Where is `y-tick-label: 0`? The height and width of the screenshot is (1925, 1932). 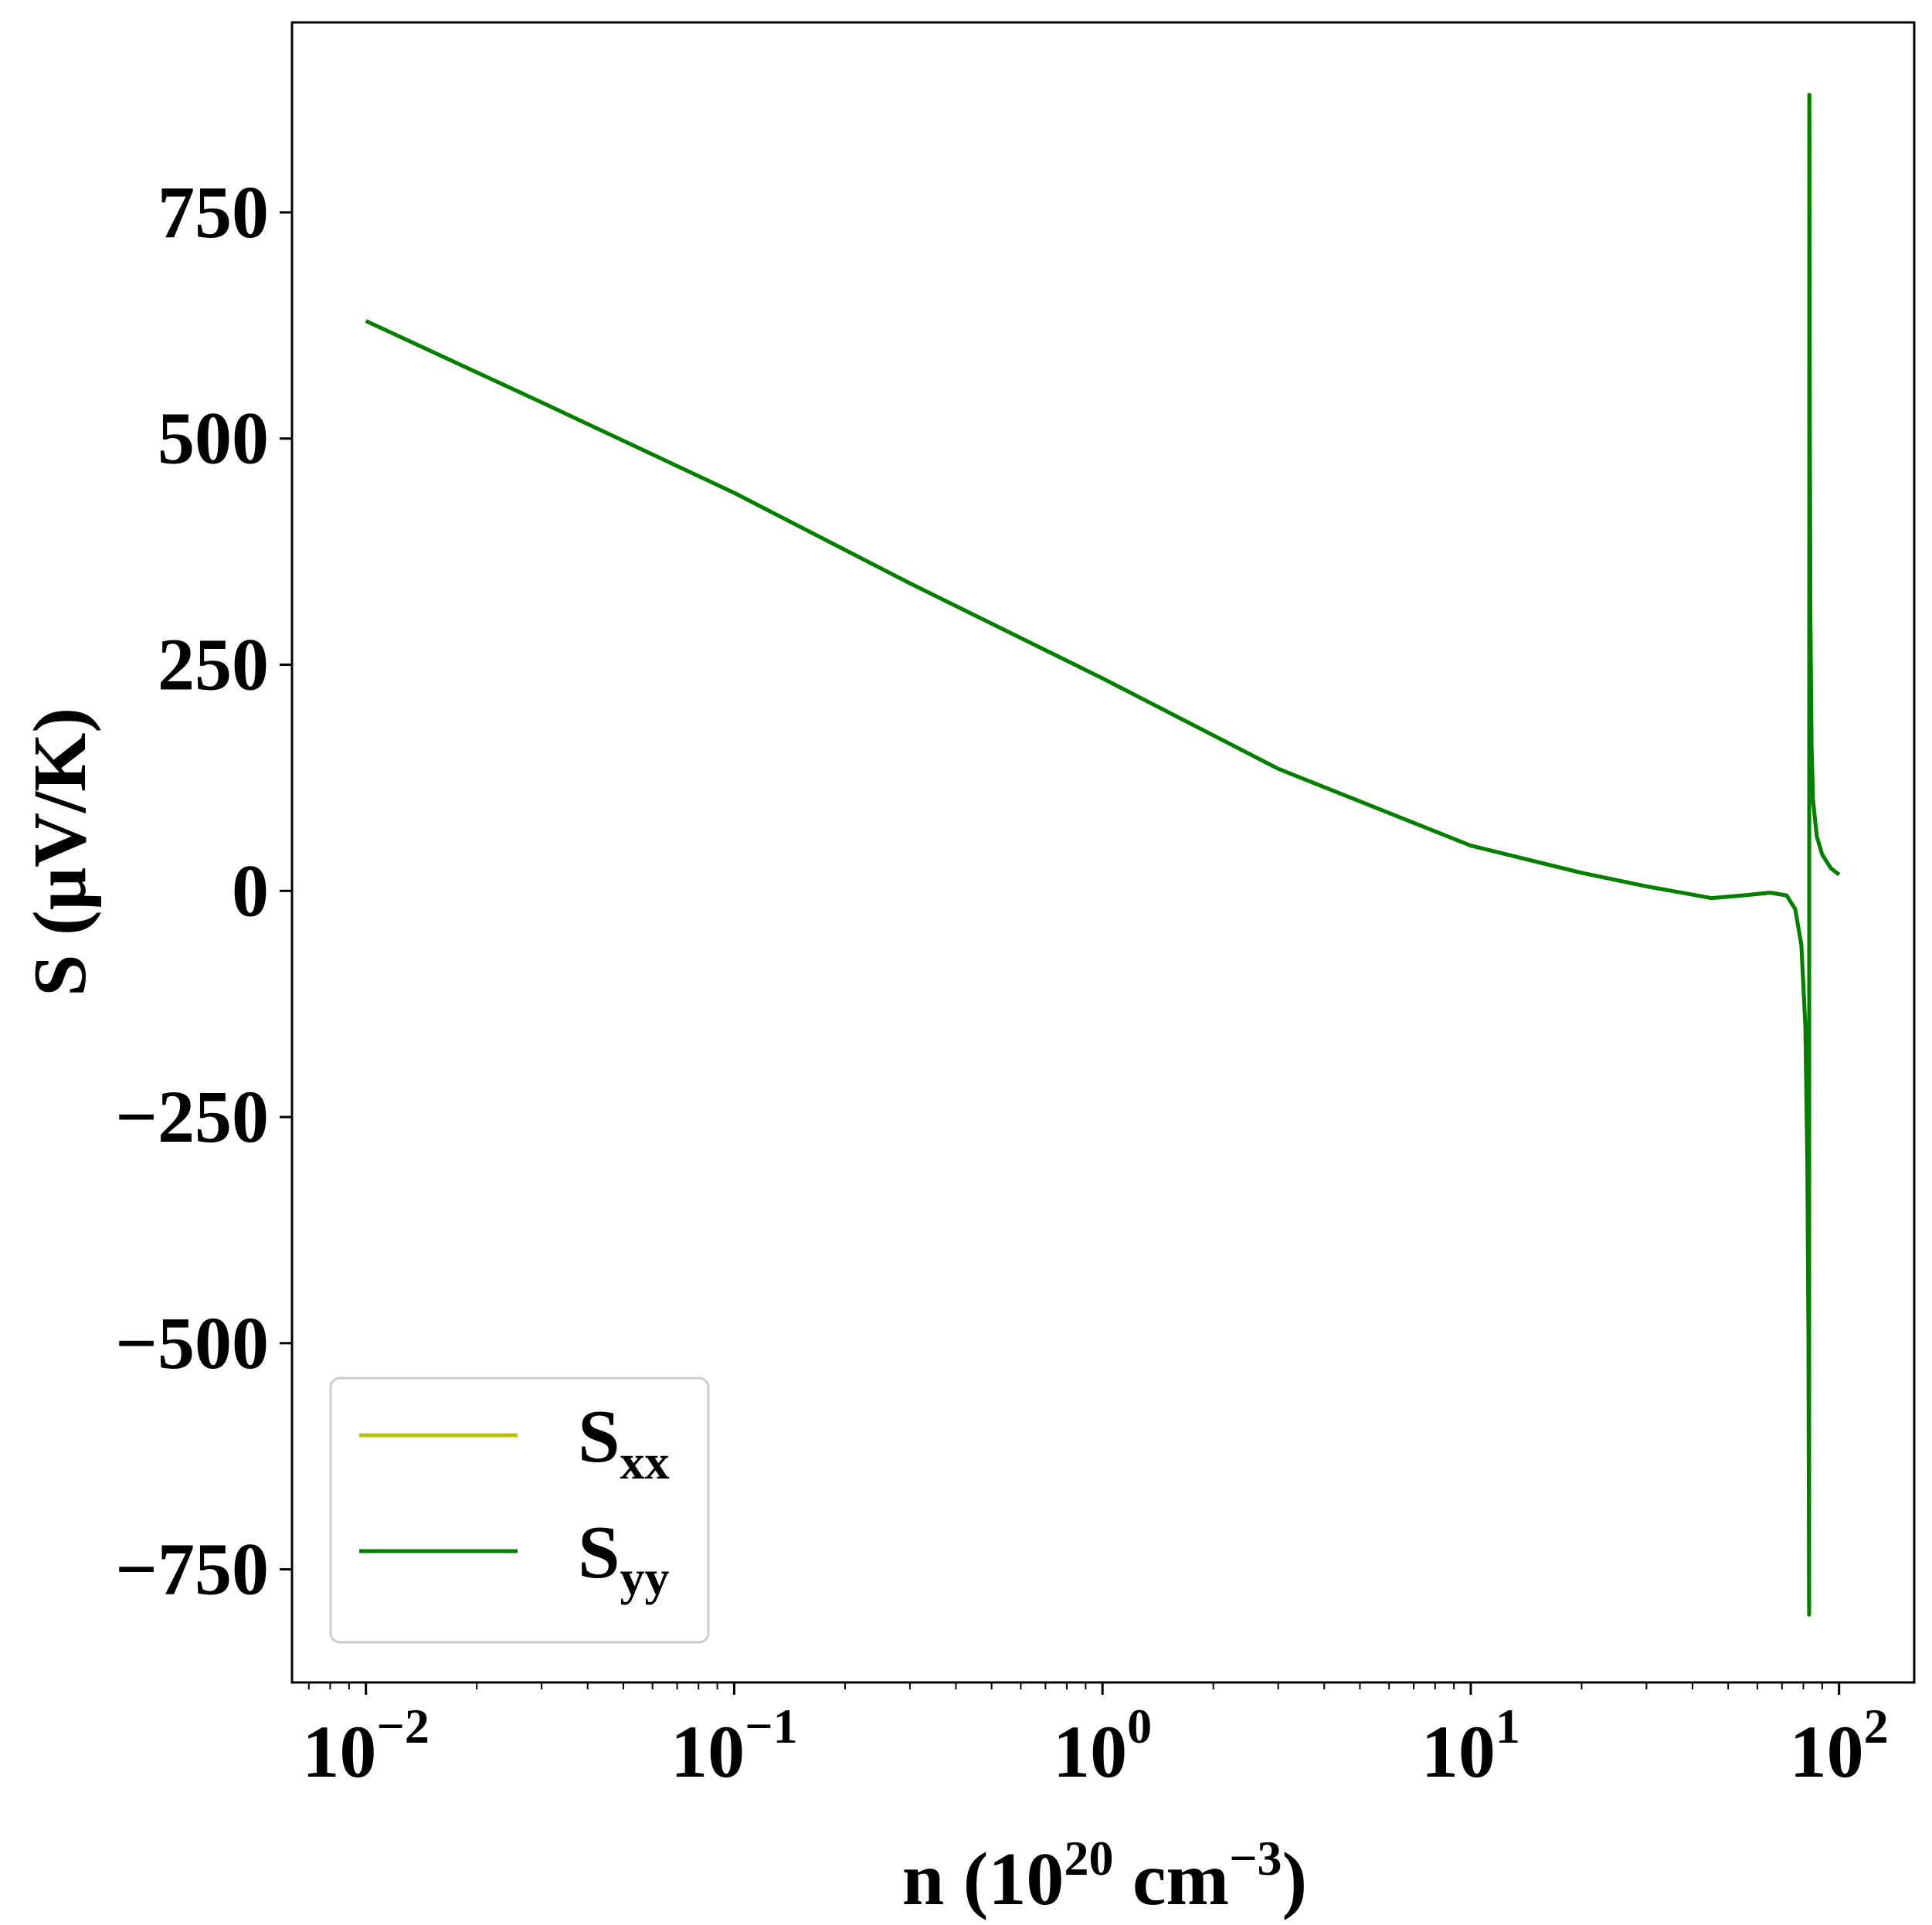 y-tick-label: 0 is located at coordinates (251, 890).